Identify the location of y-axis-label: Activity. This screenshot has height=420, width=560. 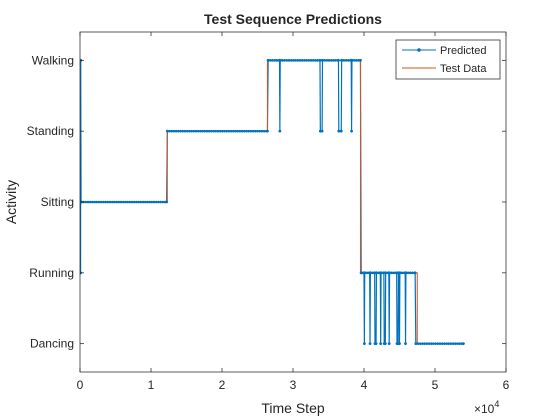
(11, 202).